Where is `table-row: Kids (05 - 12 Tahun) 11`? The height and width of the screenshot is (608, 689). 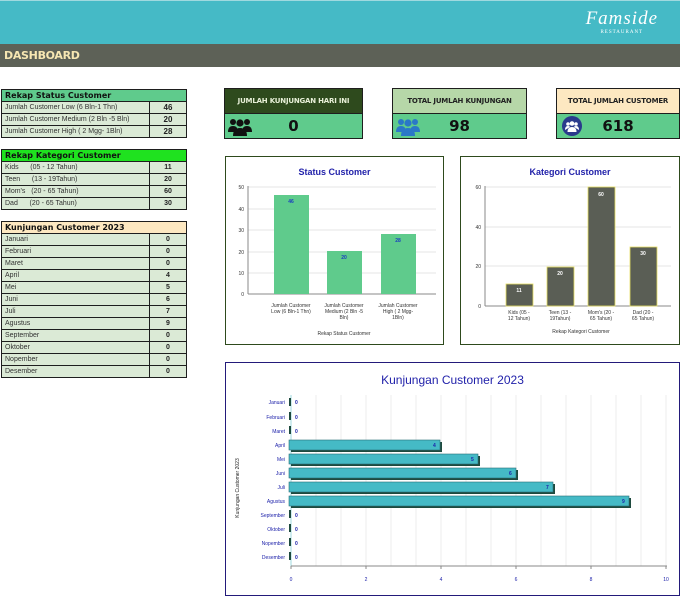
table-row: Kids (05 - 12 Tahun) 11 is located at coordinates (94, 167).